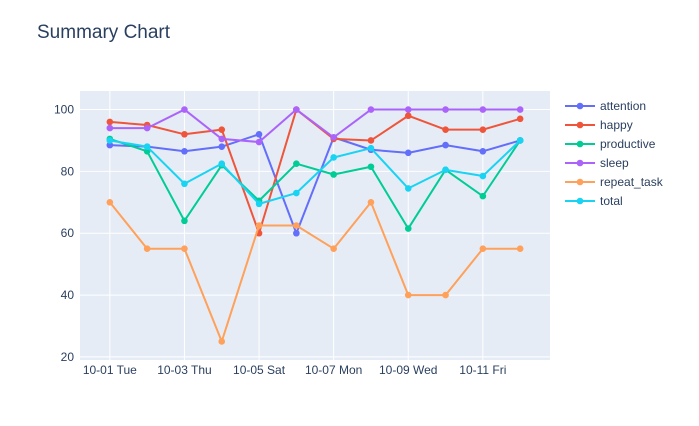  Describe the element at coordinates (259, 370) in the screenshot. I see `x-tick-label: 10-05 Sat` at that location.